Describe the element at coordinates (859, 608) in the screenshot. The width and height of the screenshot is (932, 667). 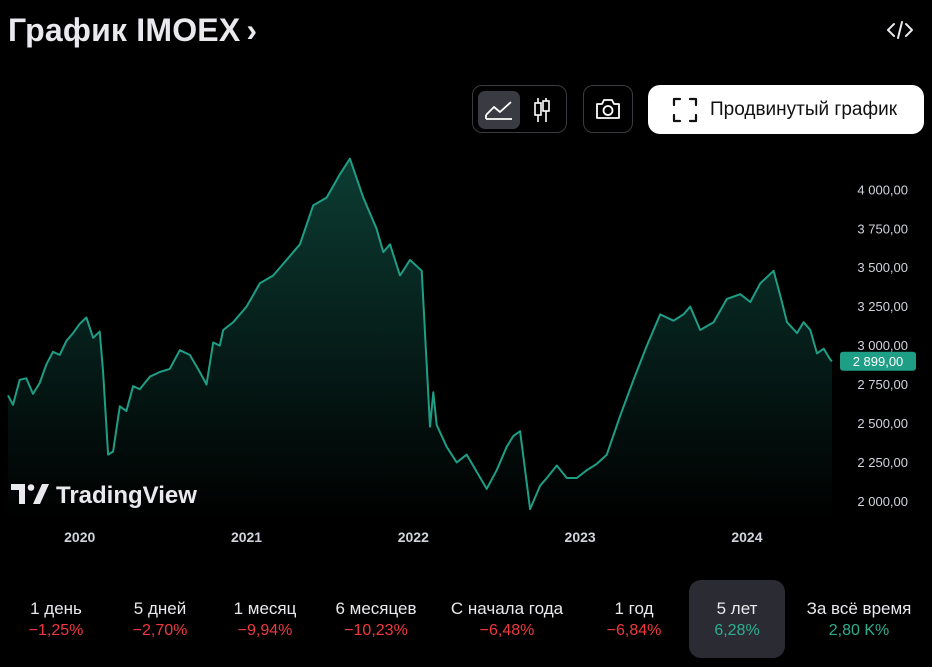
I see `period-label: За всё время` at that location.